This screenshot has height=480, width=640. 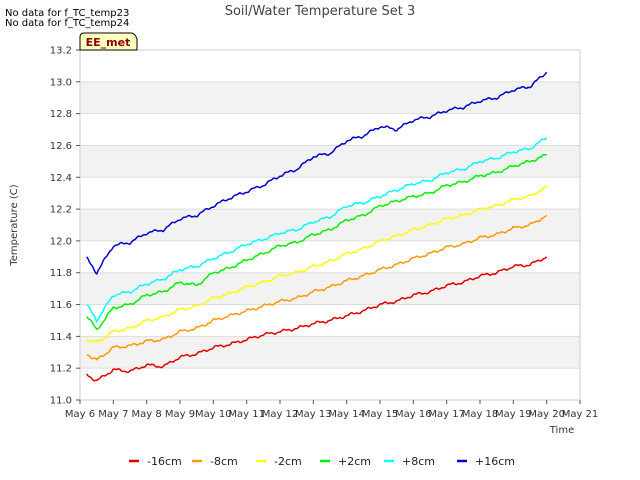 I want to click on x-tick-label: May 21, so click(x=580, y=414).